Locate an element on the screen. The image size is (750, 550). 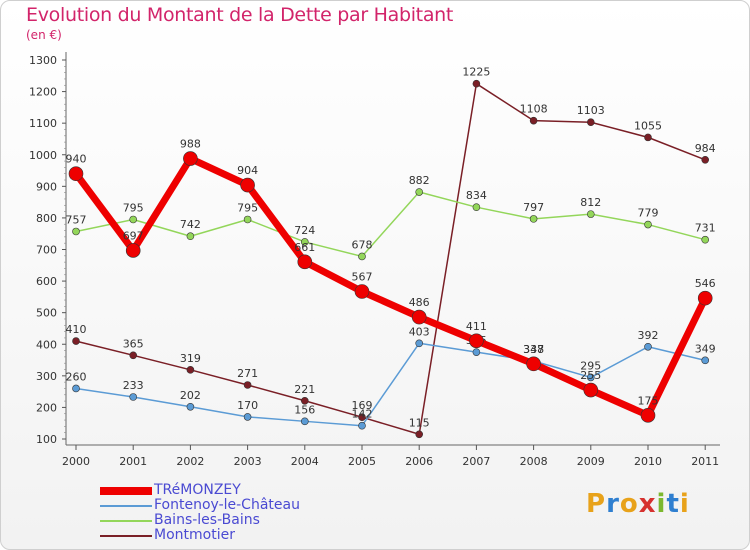
x-tick-label: 2001 is located at coordinates (133, 461).